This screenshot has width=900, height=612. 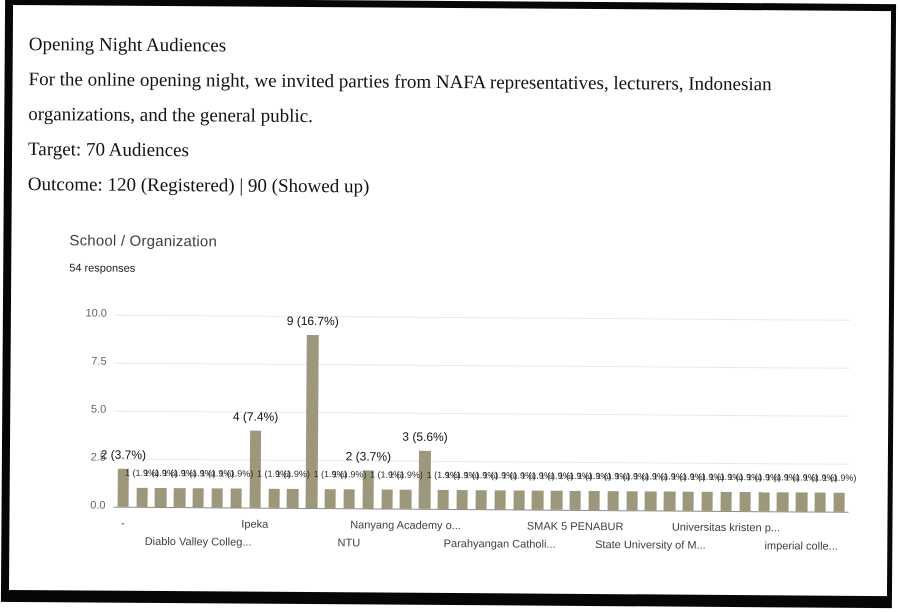 What do you see at coordinates (127, 45) in the screenshot?
I see `doc-title: Opening Night Audiences` at bounding box center [127, 45].